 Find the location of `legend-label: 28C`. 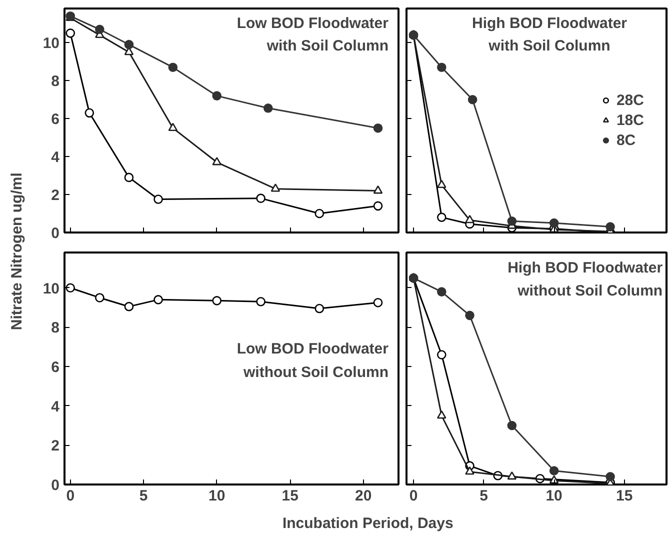

legend-label: 28C is located at coordinates (630, 100).